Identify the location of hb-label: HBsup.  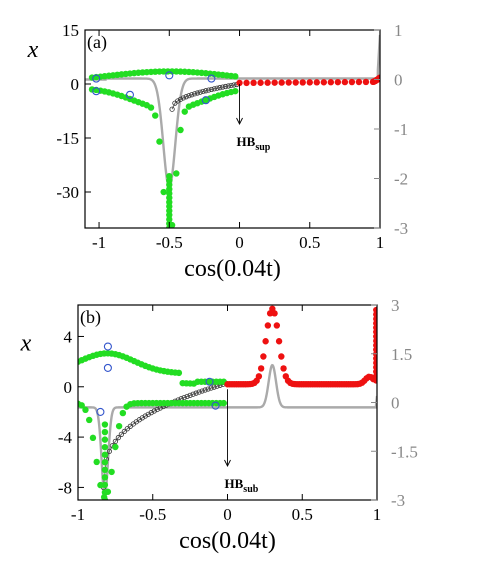
(254, 143).